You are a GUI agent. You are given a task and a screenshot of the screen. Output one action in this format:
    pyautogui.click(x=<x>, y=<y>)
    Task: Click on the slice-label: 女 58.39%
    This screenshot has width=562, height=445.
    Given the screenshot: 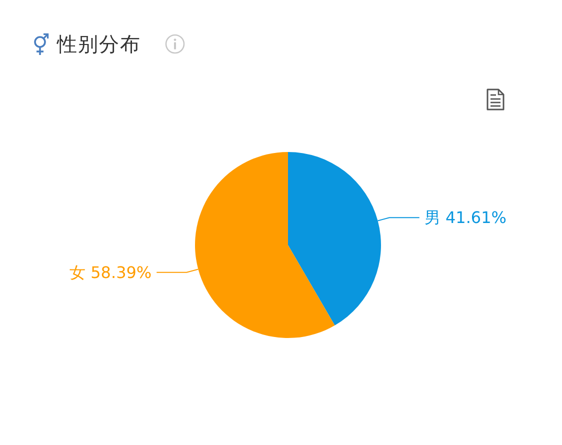 What is the action you would take?
    pyautogui.click(x=111, y=272)
    